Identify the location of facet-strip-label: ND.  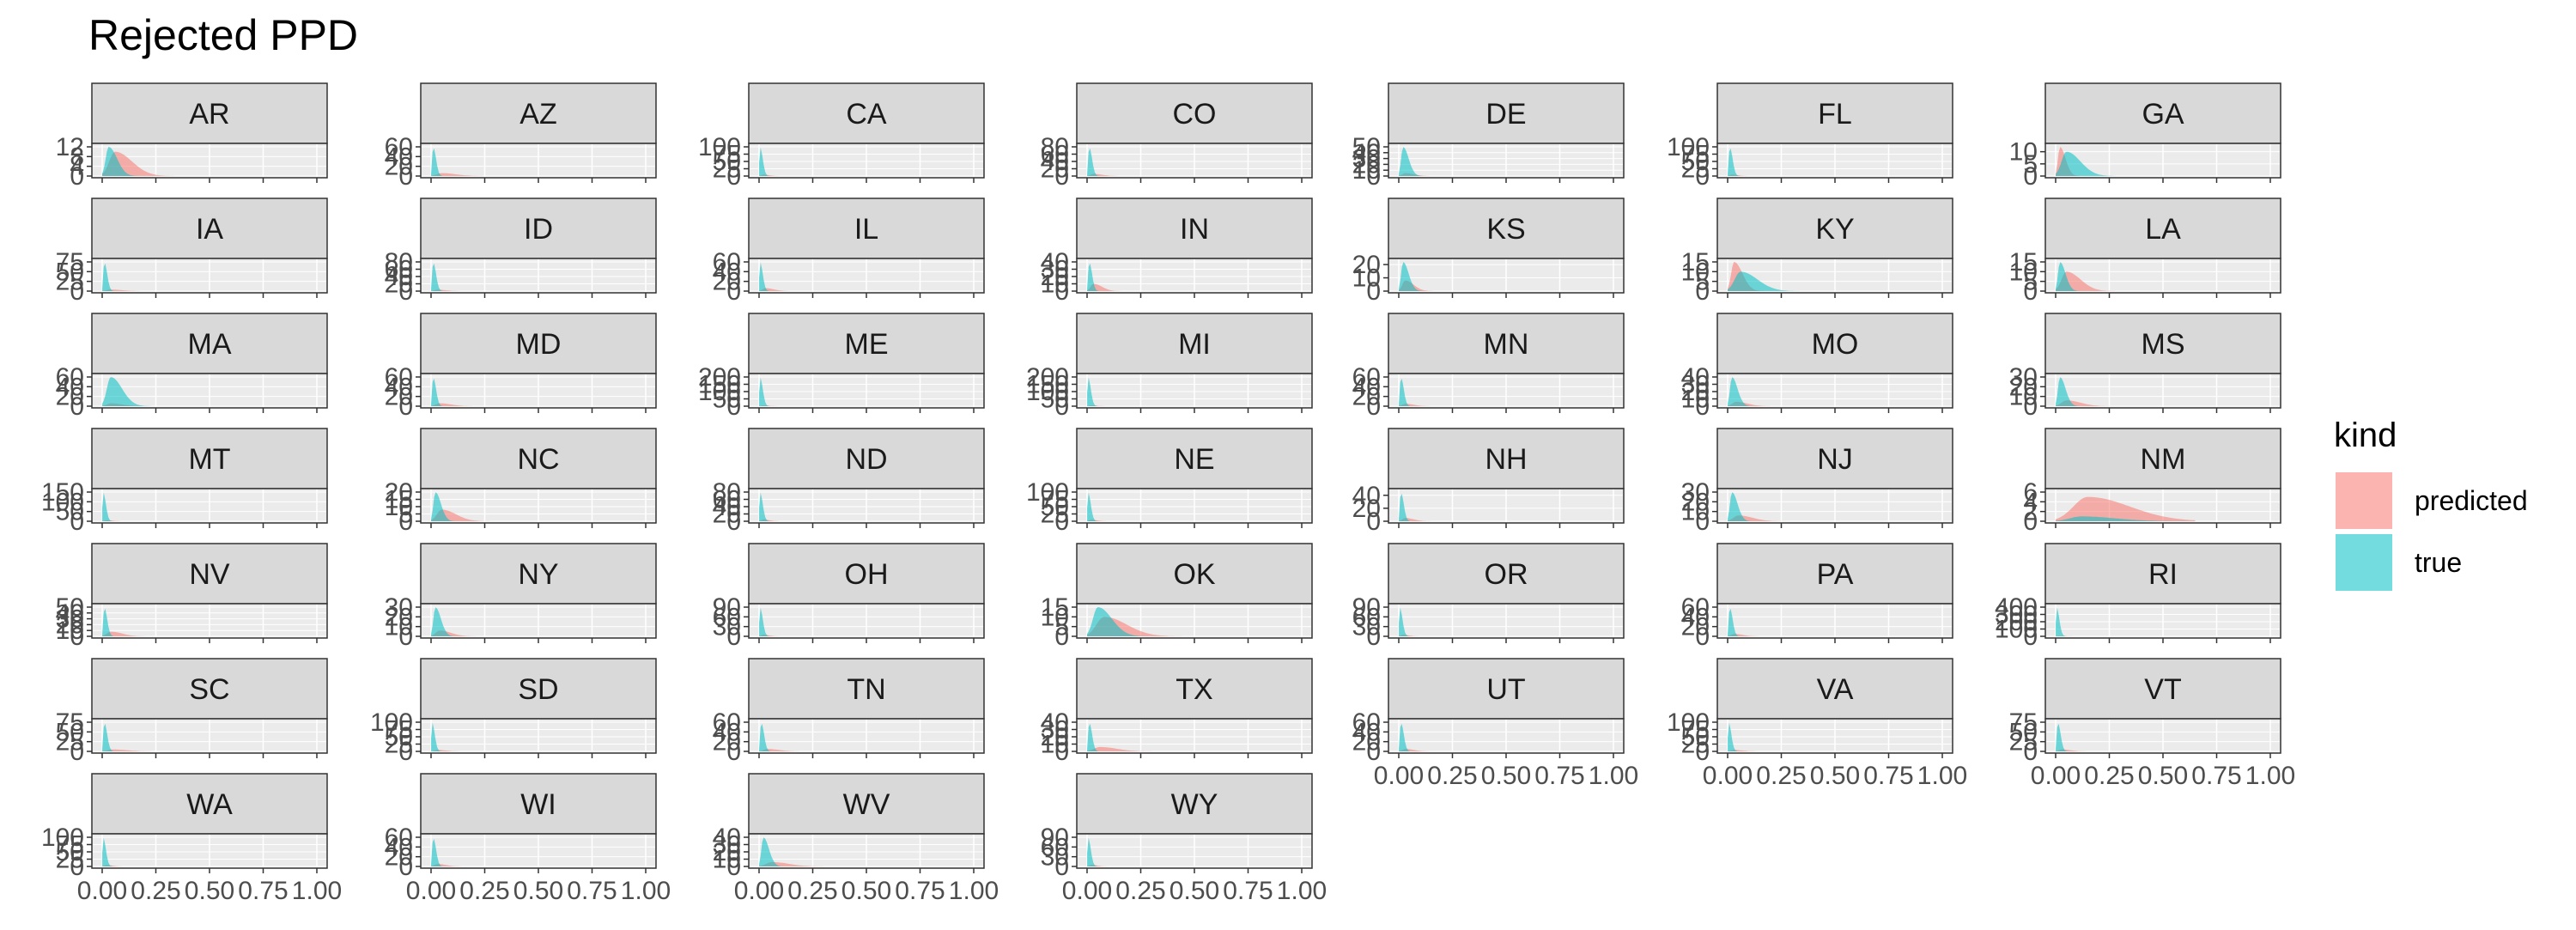
(866, 460).